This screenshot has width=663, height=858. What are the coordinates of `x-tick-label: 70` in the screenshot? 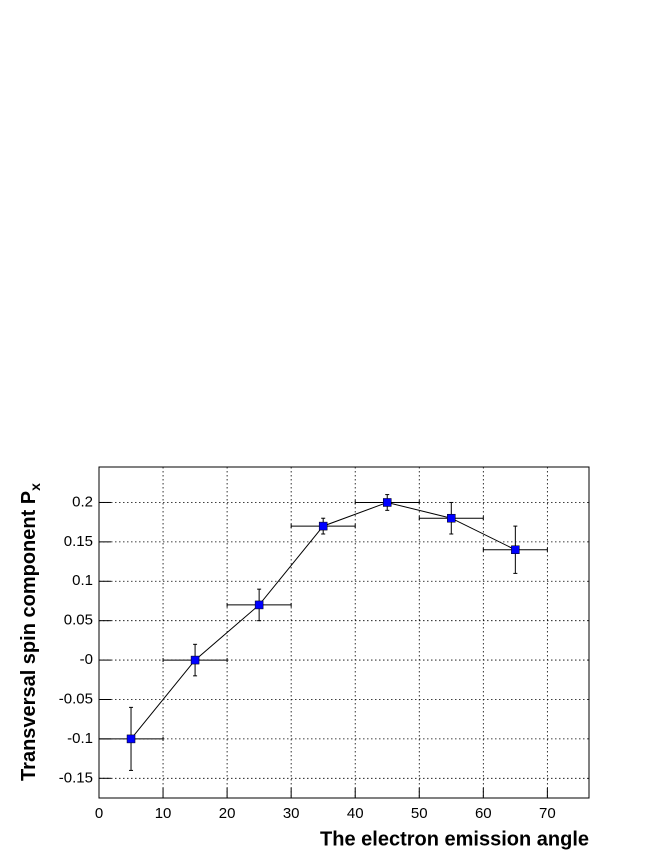 It's located at (547, 813).